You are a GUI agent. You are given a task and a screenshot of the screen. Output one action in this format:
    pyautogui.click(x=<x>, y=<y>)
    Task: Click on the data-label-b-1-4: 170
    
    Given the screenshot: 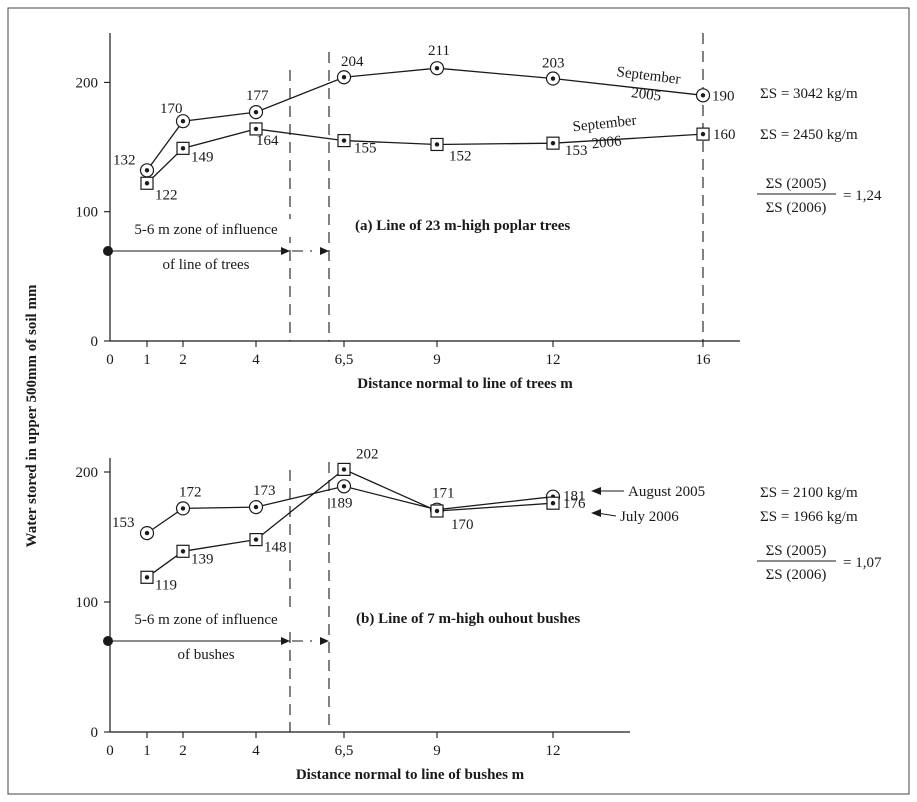 What is the action you would take?
    pyautogui.click(x=462, y=525)
    